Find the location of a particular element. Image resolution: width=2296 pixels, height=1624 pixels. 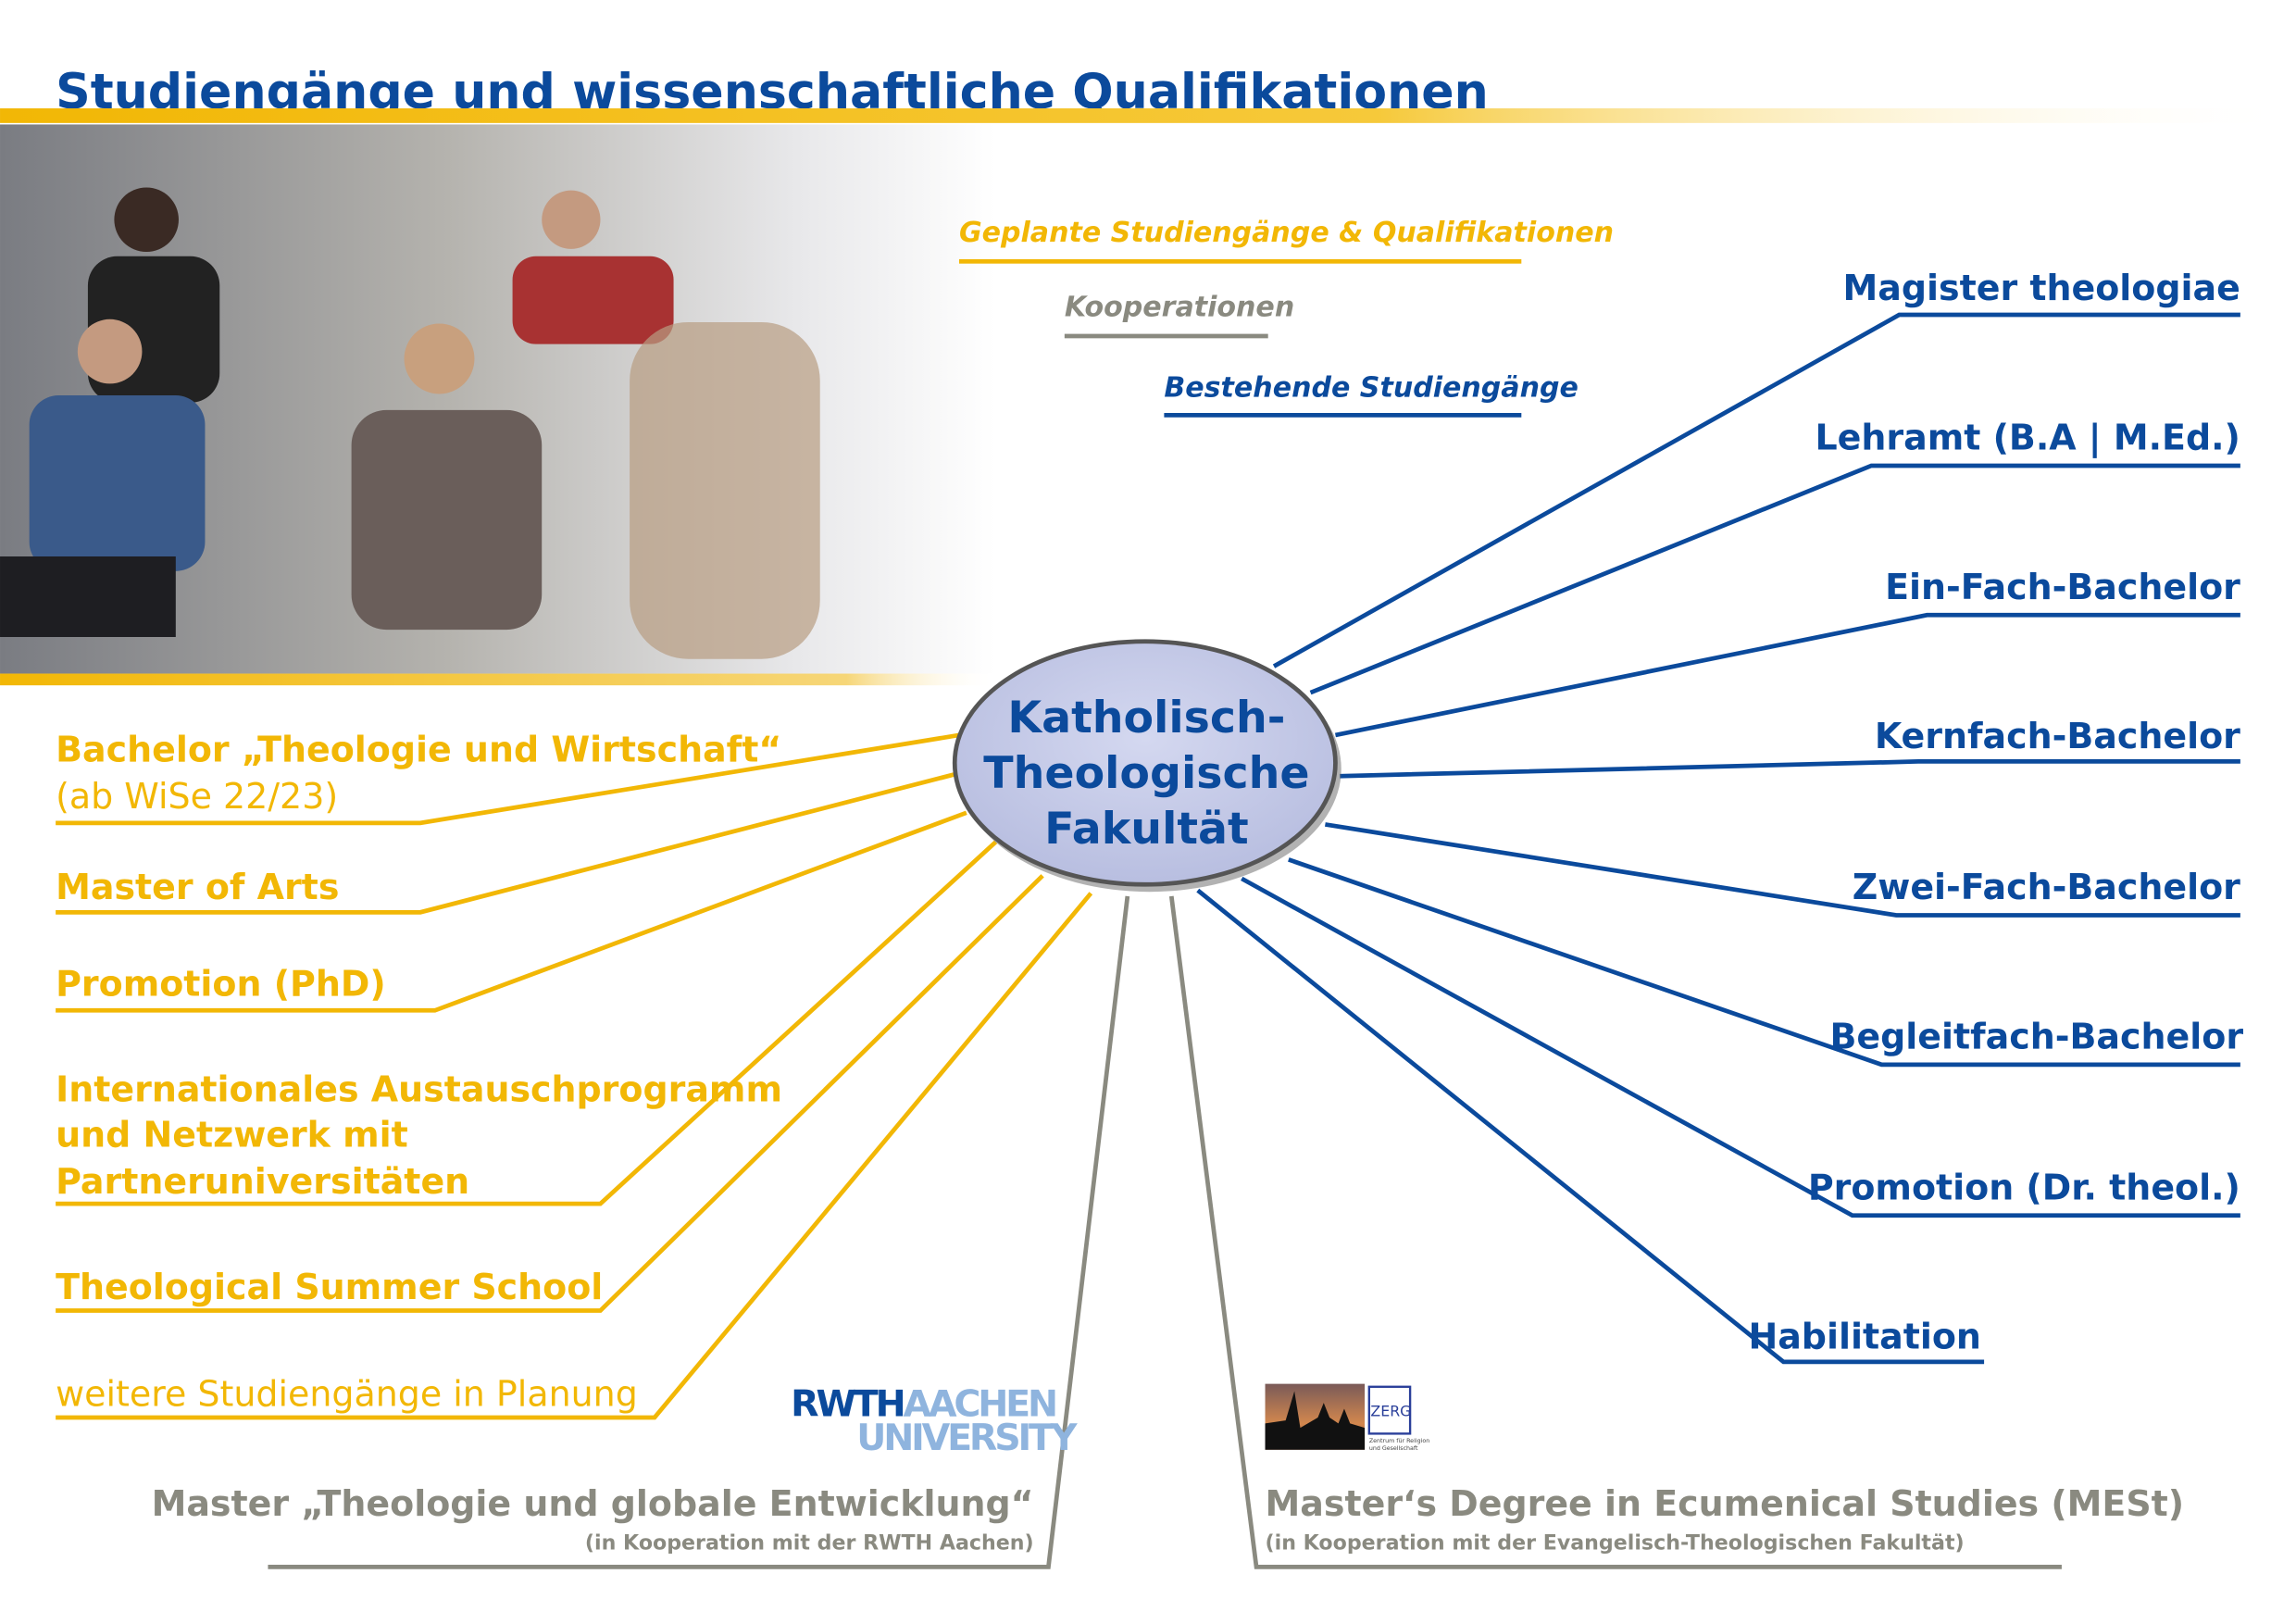

cooperation-note: (in Kooperation mit der RWTH Aachen) is located at coordinates (809, 1542).